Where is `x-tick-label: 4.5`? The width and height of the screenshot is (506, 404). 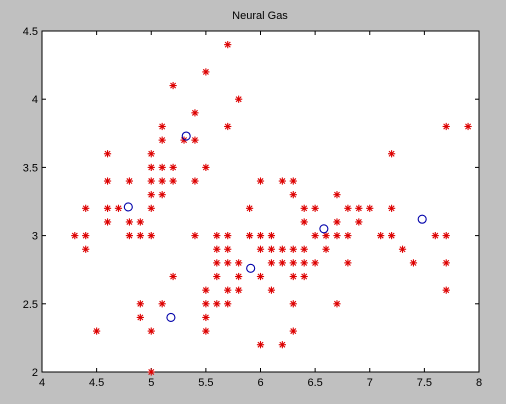 x-tick-label: 4.5 is located at coordinates (96, 383).